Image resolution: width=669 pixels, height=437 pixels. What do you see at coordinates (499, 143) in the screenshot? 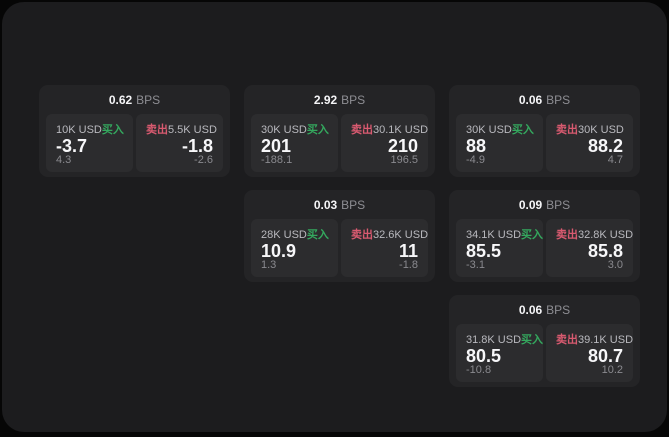
I see `buy-tile: 30K USD 买入 88 -4.9` at bounding box center [499, 143].